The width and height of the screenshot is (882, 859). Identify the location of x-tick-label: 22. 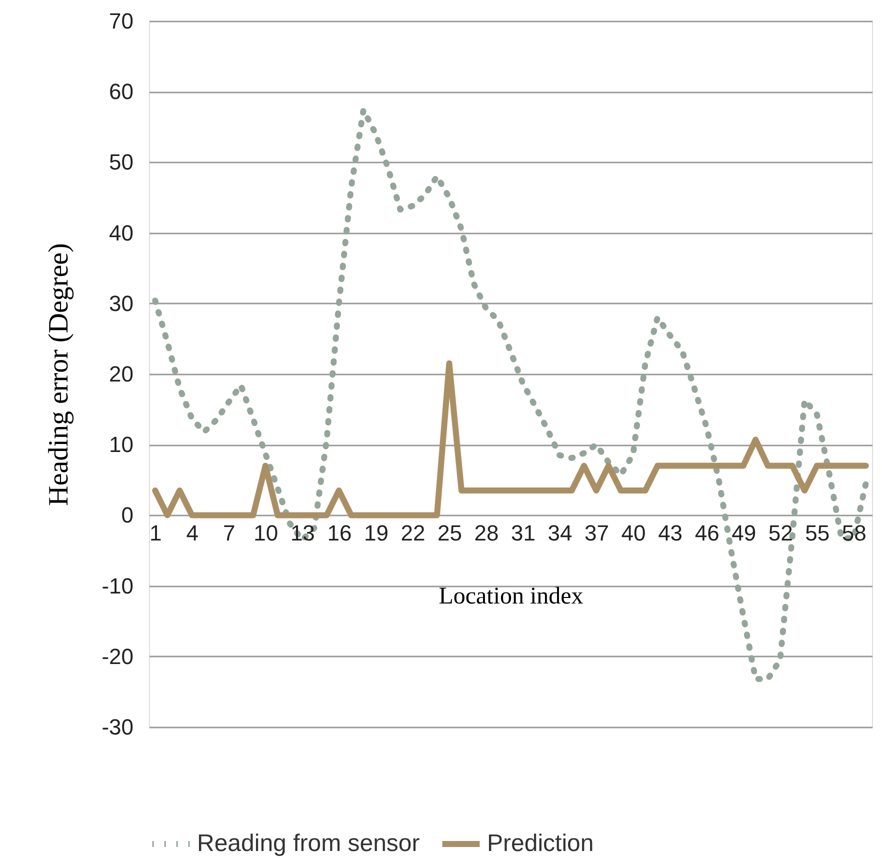
(413, 533).